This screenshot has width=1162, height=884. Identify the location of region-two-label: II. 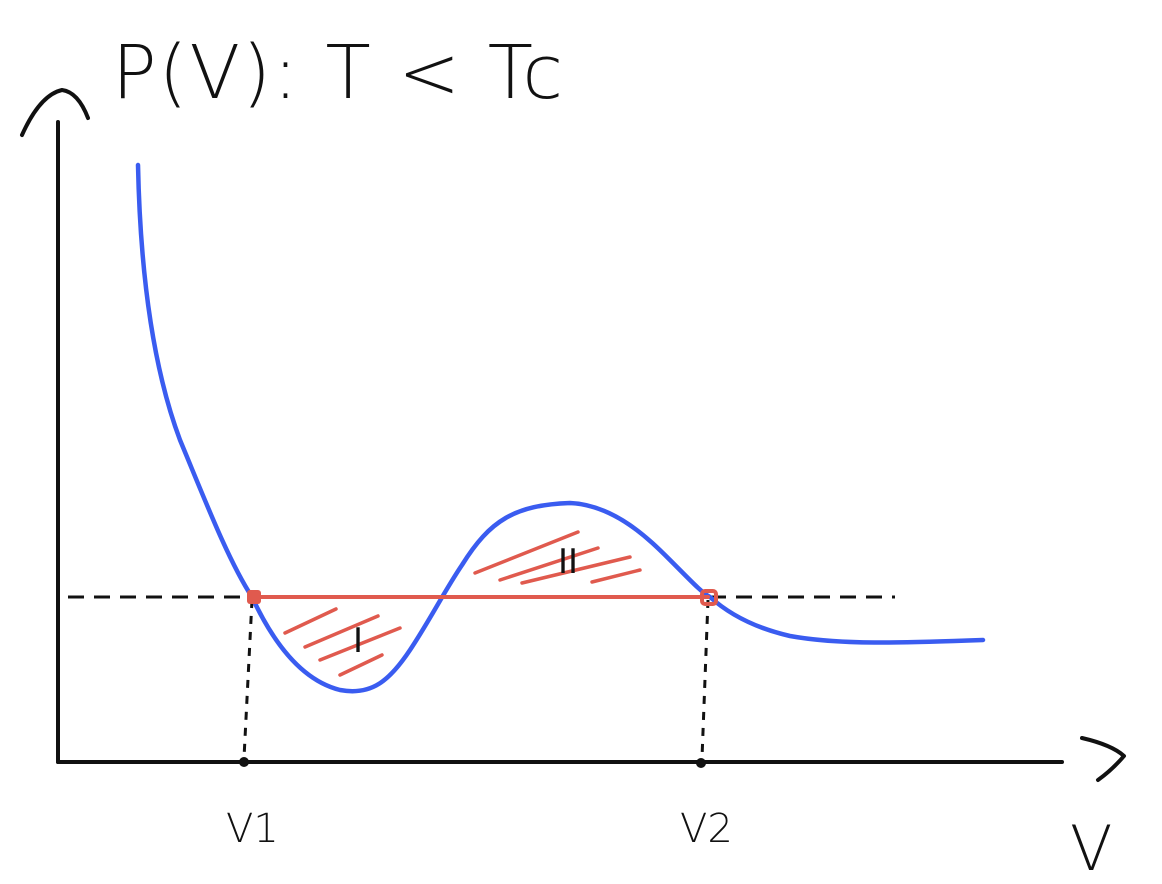
(568, 562).